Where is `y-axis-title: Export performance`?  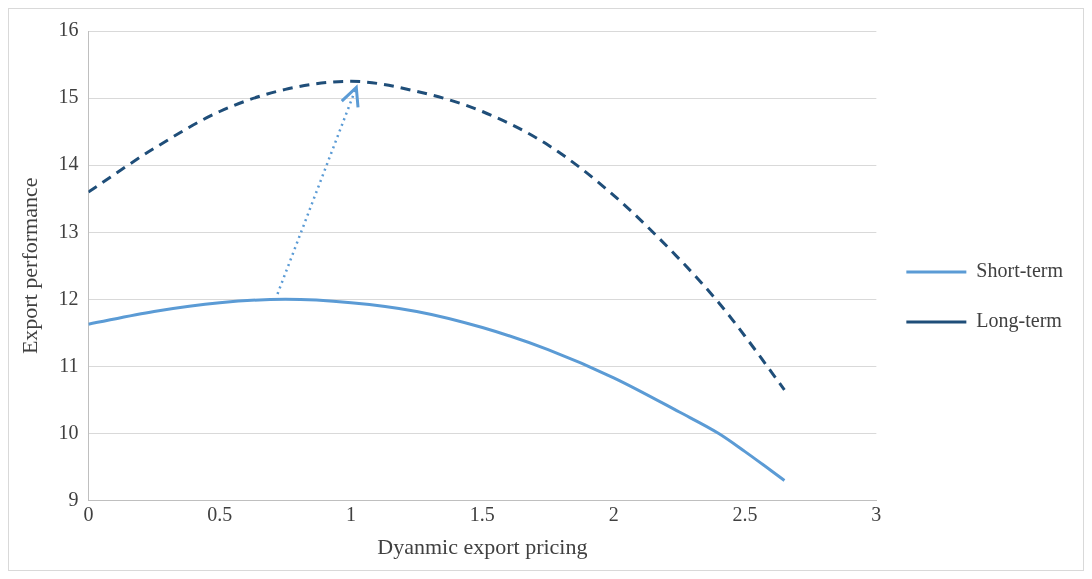
y-axis-title: Export performance is located at coordinates (29, 266).